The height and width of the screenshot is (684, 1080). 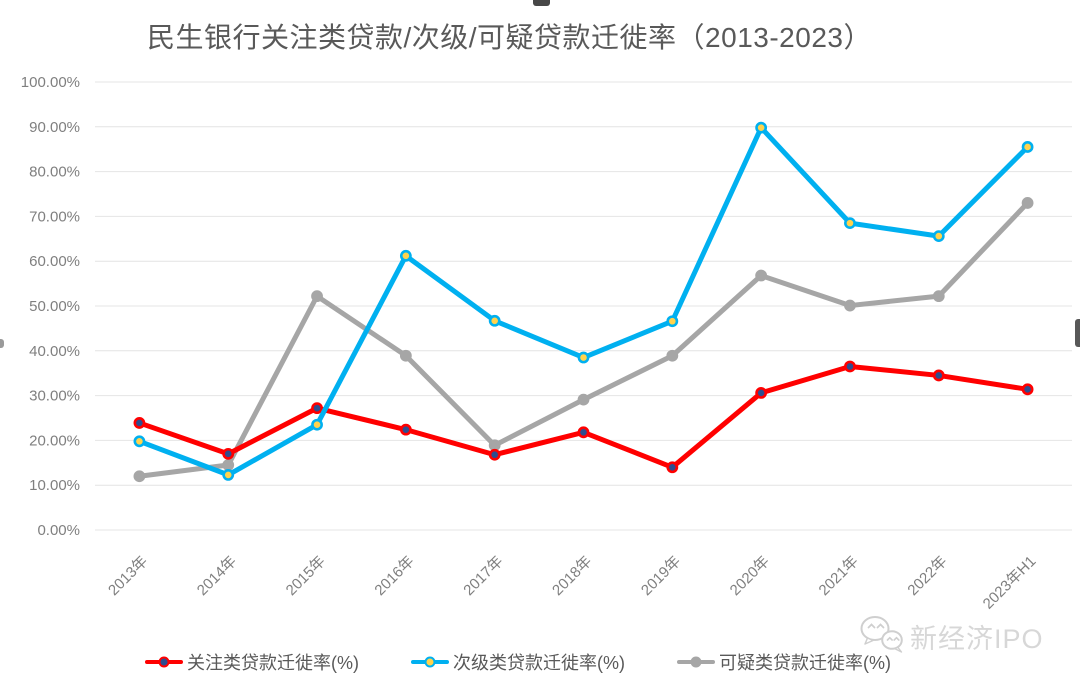 I want to click on clipped-text-artifact-left, so click(x=2, y=343).